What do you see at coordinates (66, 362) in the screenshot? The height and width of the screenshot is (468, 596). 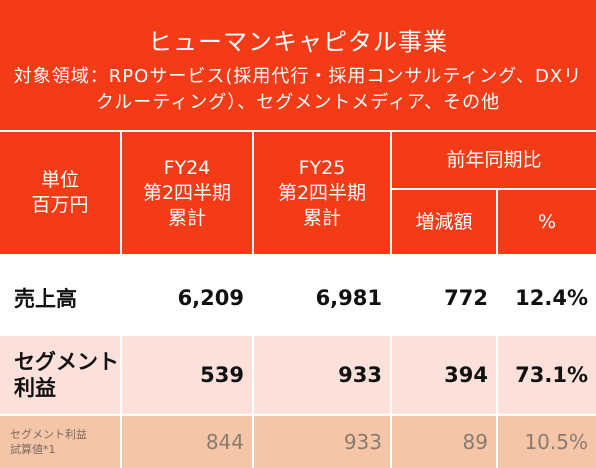 I see `row-label-line1: セグメント` at bounding box center [66, 362].